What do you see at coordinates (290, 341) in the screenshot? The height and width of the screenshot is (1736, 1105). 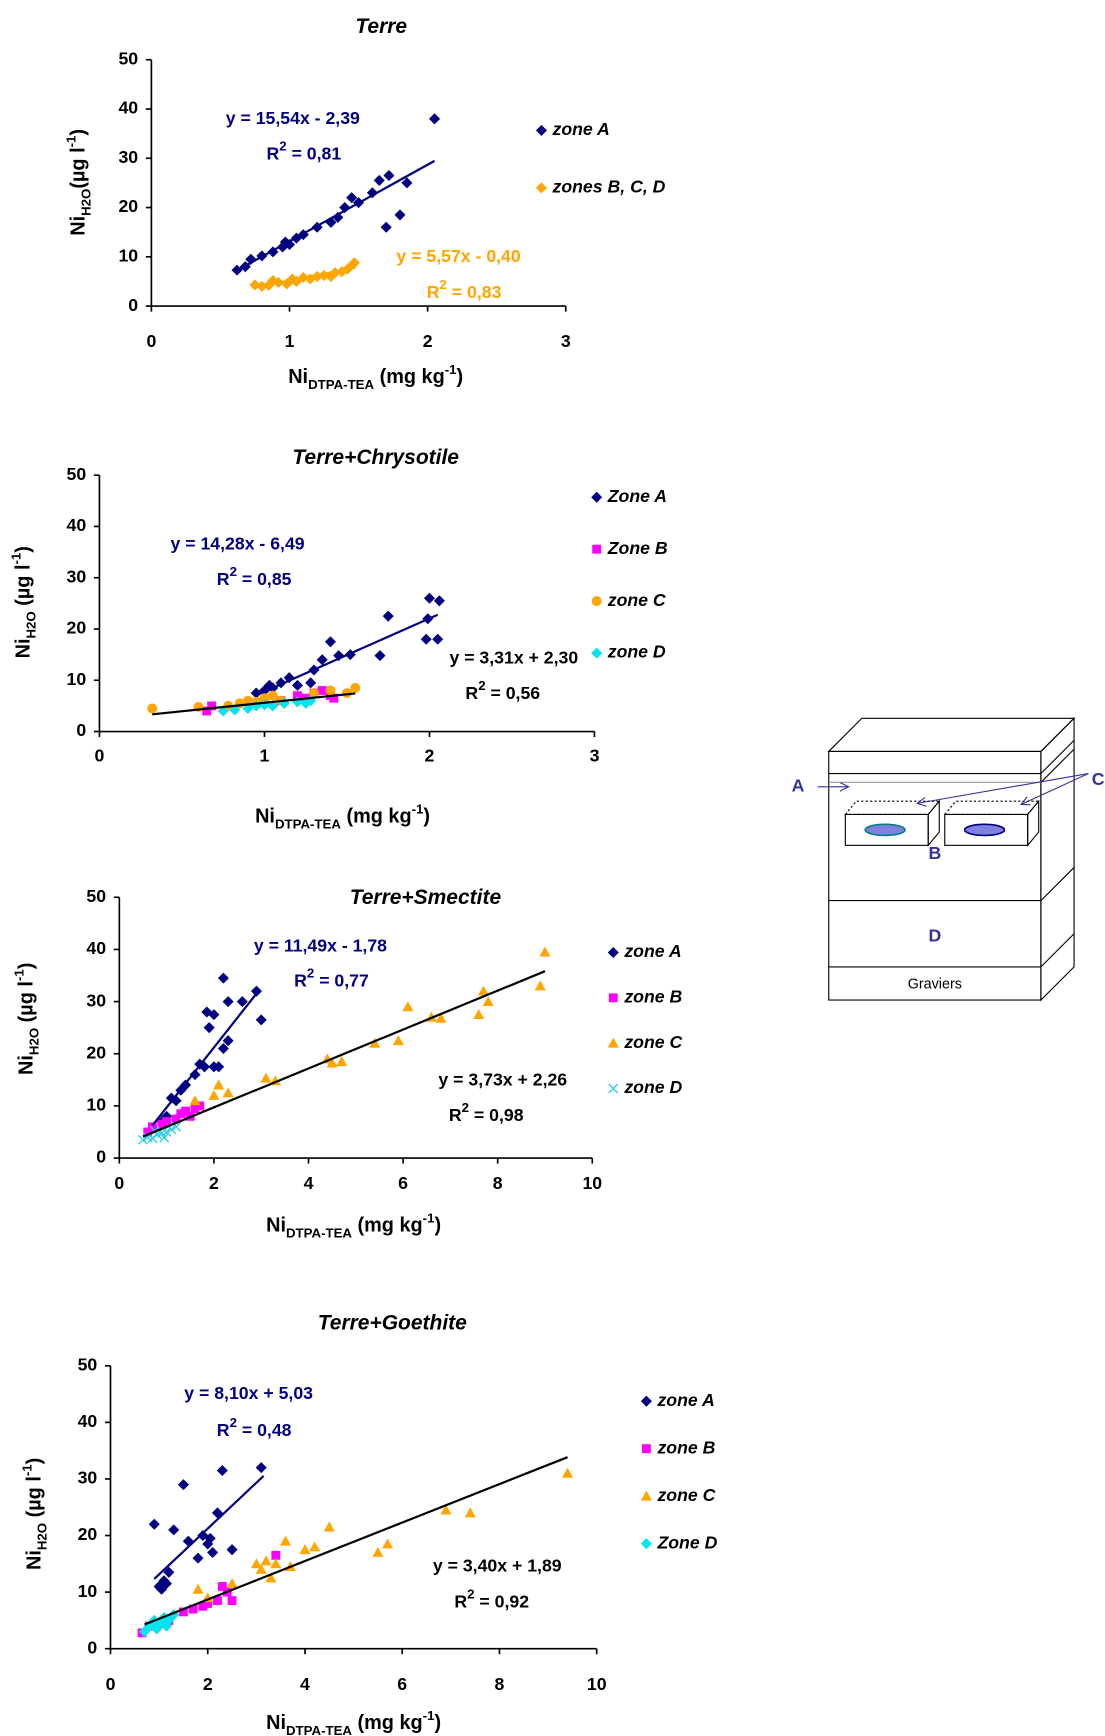 I see `x-tick-label: 1` at bounding box center [290, 341].